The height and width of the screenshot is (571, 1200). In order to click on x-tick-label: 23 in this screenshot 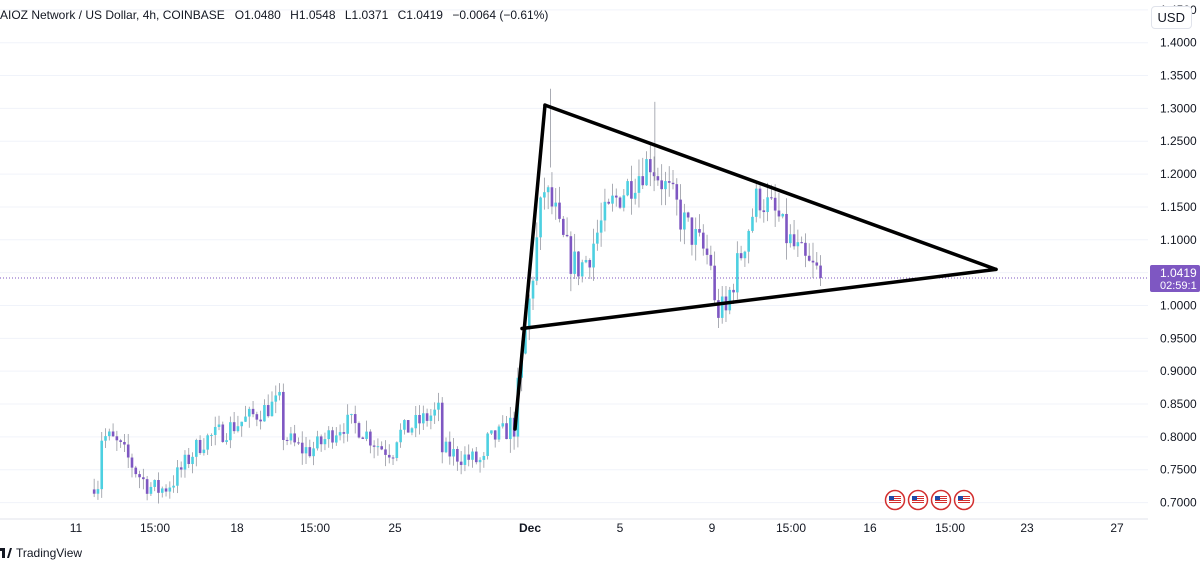, I will do `click(1027, 528)`.